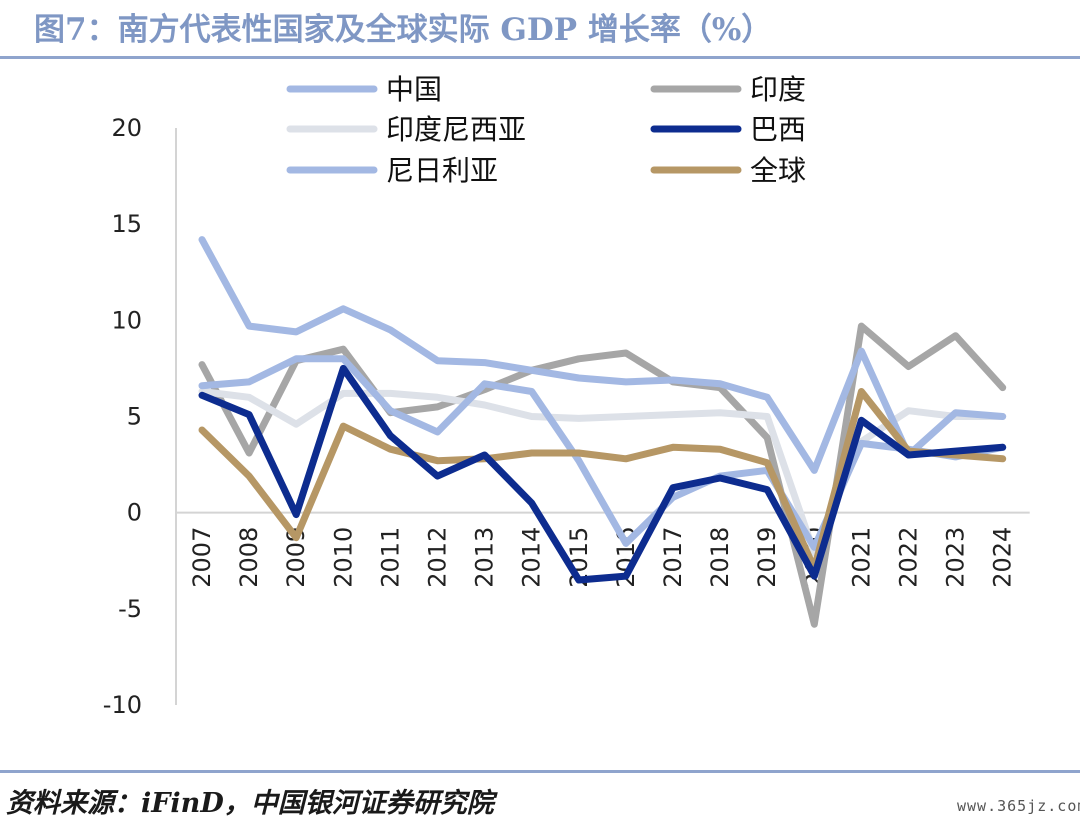 The width and height of the screenshot is (1080, 824). What do you see at coordinates (956, 557) in the screenshot?
I see `x-tick-label: 2023` at bounding box center [956, 557].